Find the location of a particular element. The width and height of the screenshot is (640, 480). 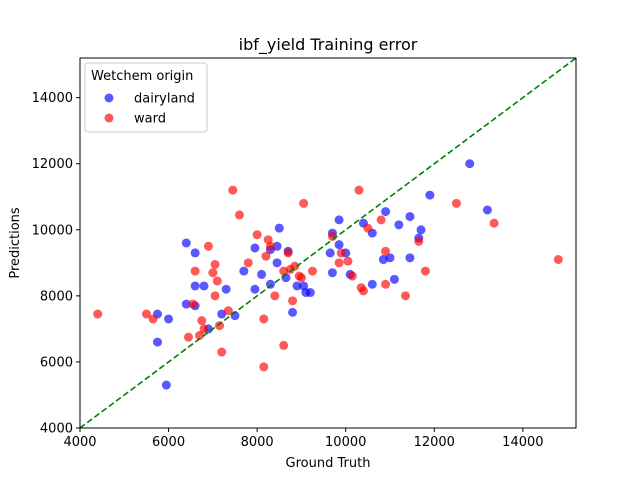

legend-marker-dairyland is located at coordinates (109, 98).